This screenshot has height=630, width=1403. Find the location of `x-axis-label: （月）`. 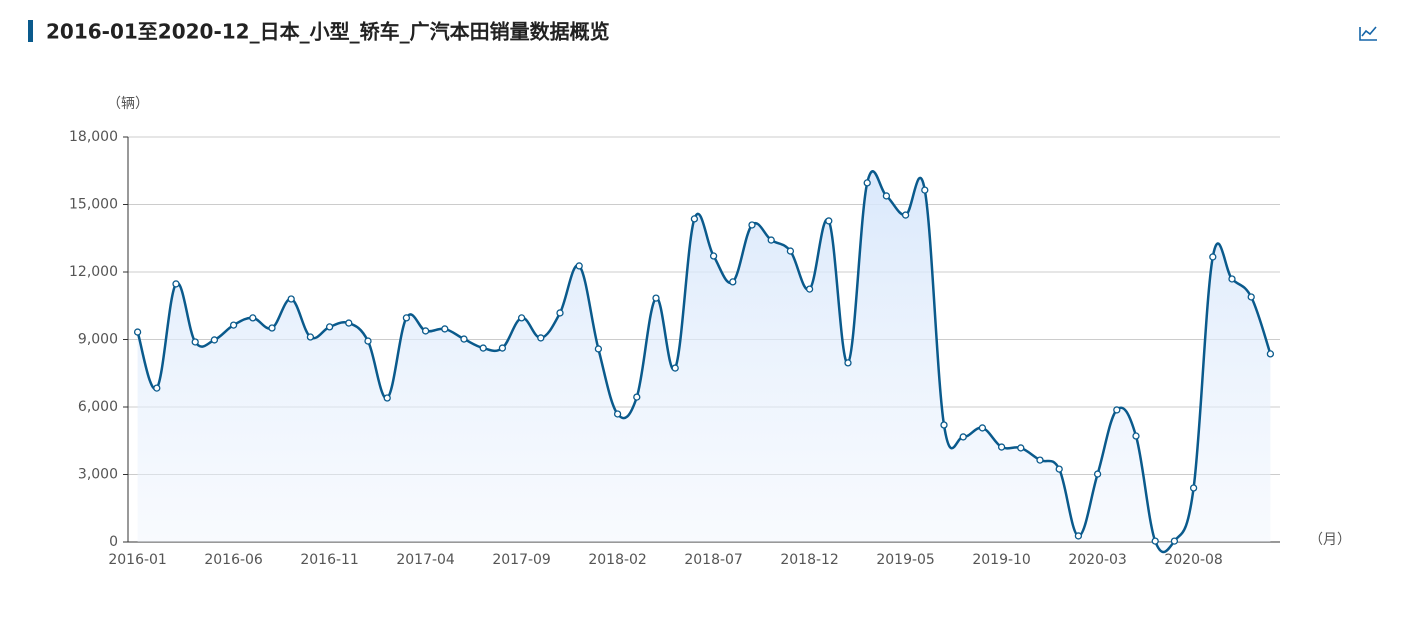

x-axis-label: （月） is located at coordinates (1330, 540).